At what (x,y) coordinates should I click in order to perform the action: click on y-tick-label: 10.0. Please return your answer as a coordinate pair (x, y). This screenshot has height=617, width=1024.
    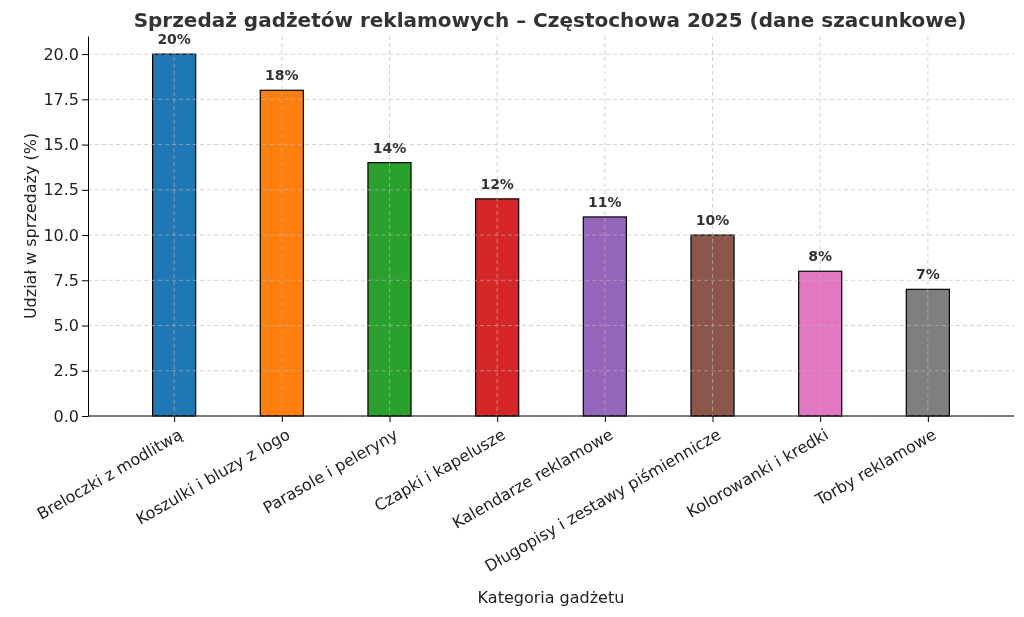
    Looking at the image, I should click on (61, 235).